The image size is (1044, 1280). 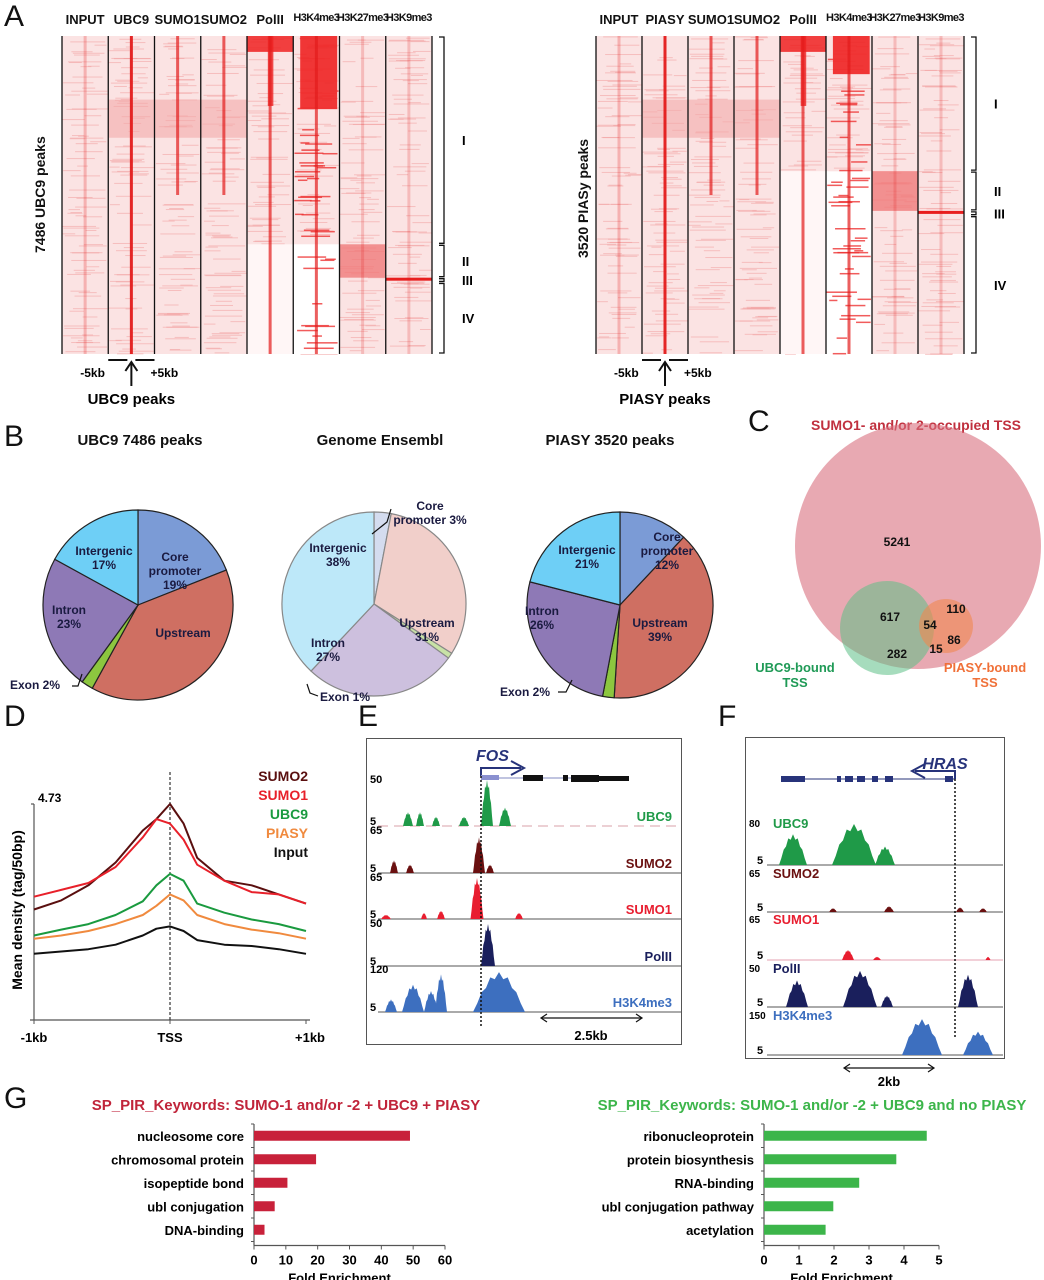 I want to click on y-max-label: 4.73, so click(x=50, y=798).